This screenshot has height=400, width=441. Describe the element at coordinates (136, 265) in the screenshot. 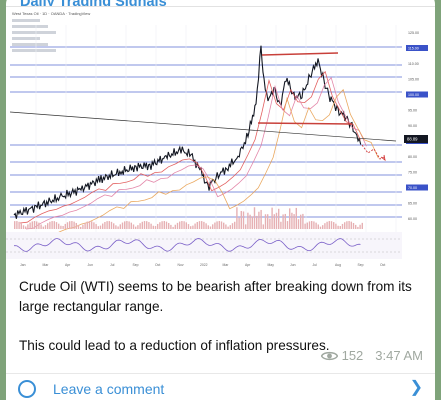

I see `time-label: Sep` at that location.